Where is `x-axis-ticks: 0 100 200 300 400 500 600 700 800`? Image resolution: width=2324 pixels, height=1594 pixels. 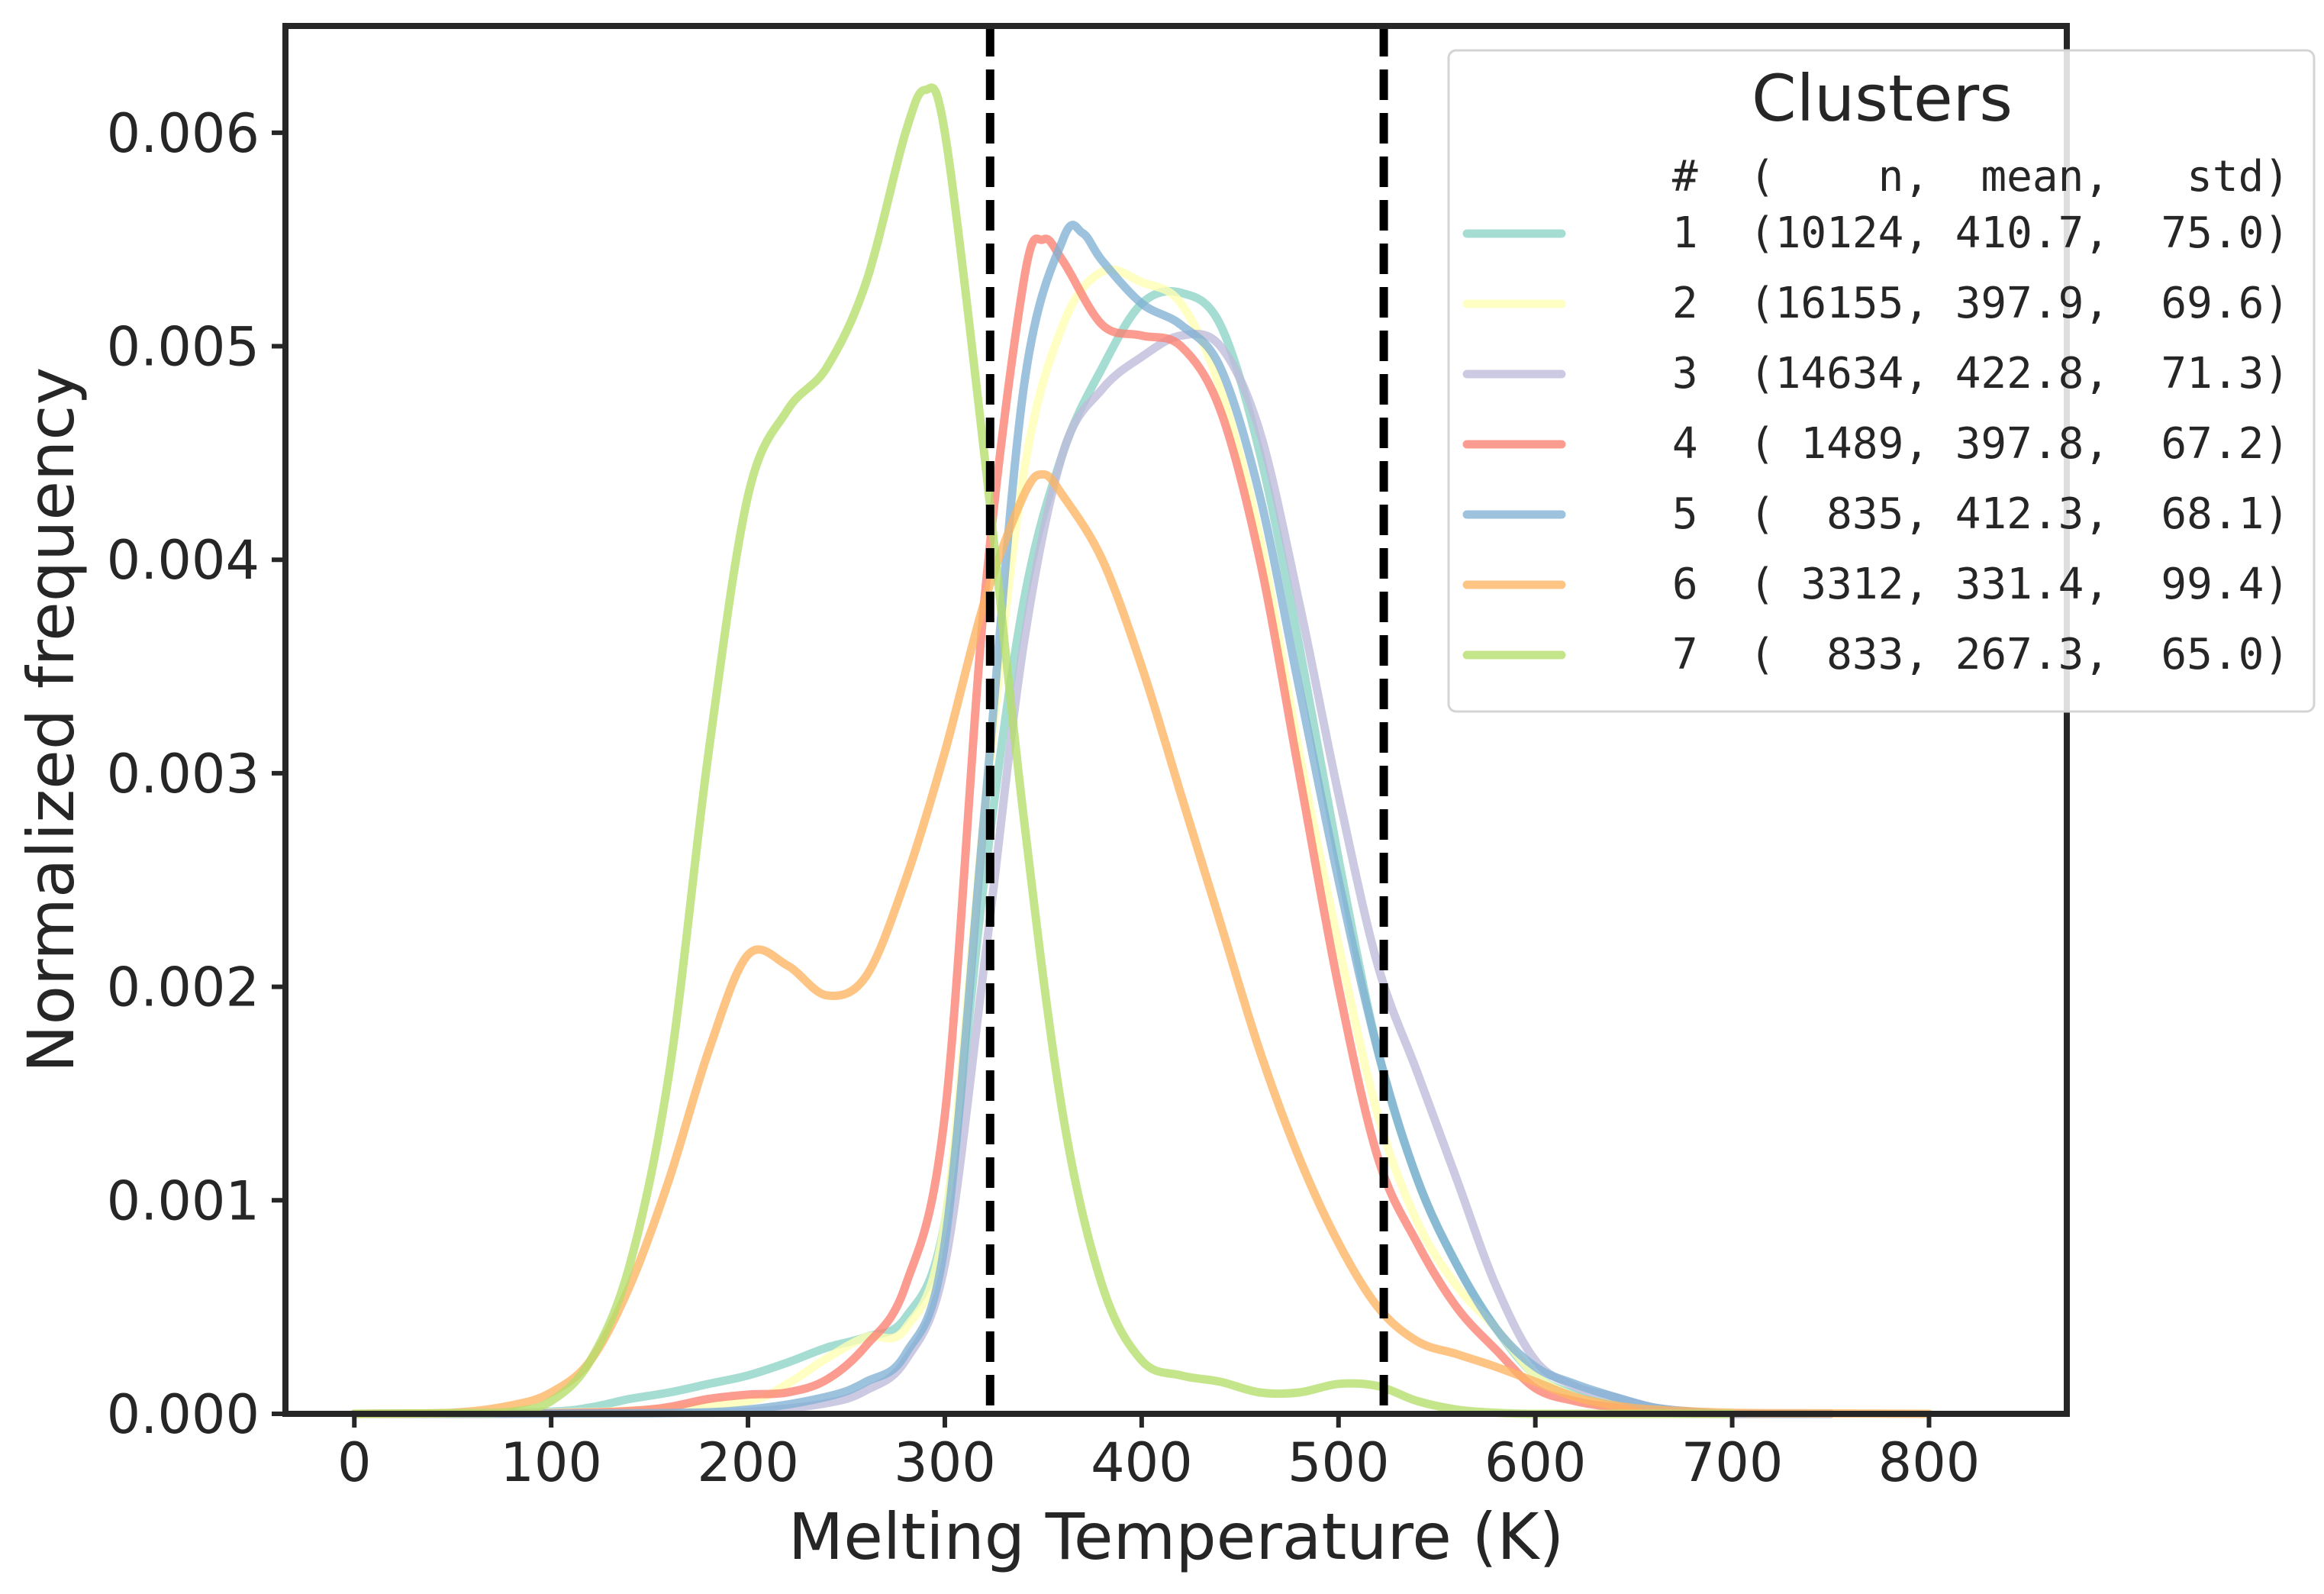 x-axis-ticks: 0 100 200 300 400 500 600 700 800 is located at coordinates (1159, 1454).